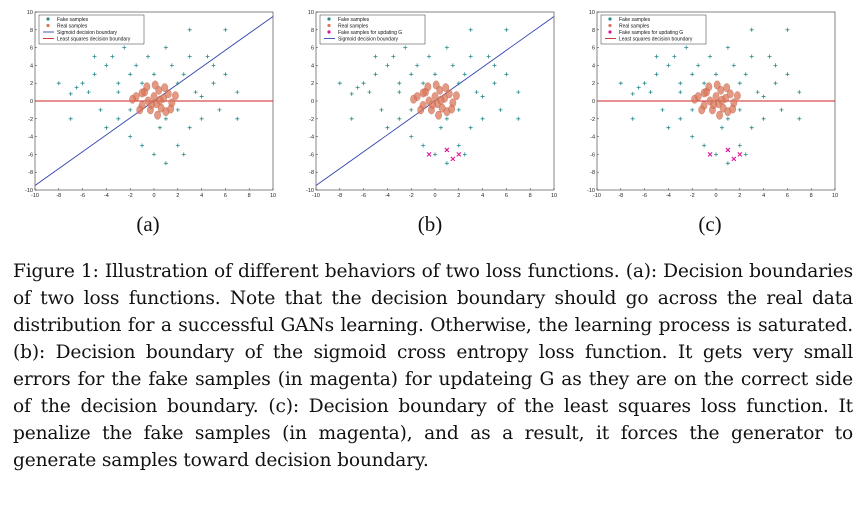 Image resolution: width=865 pixels, height=528 pixels. Describe the element at coordinates (653, 29) in the screenshot. I see `legend-box` at that location.